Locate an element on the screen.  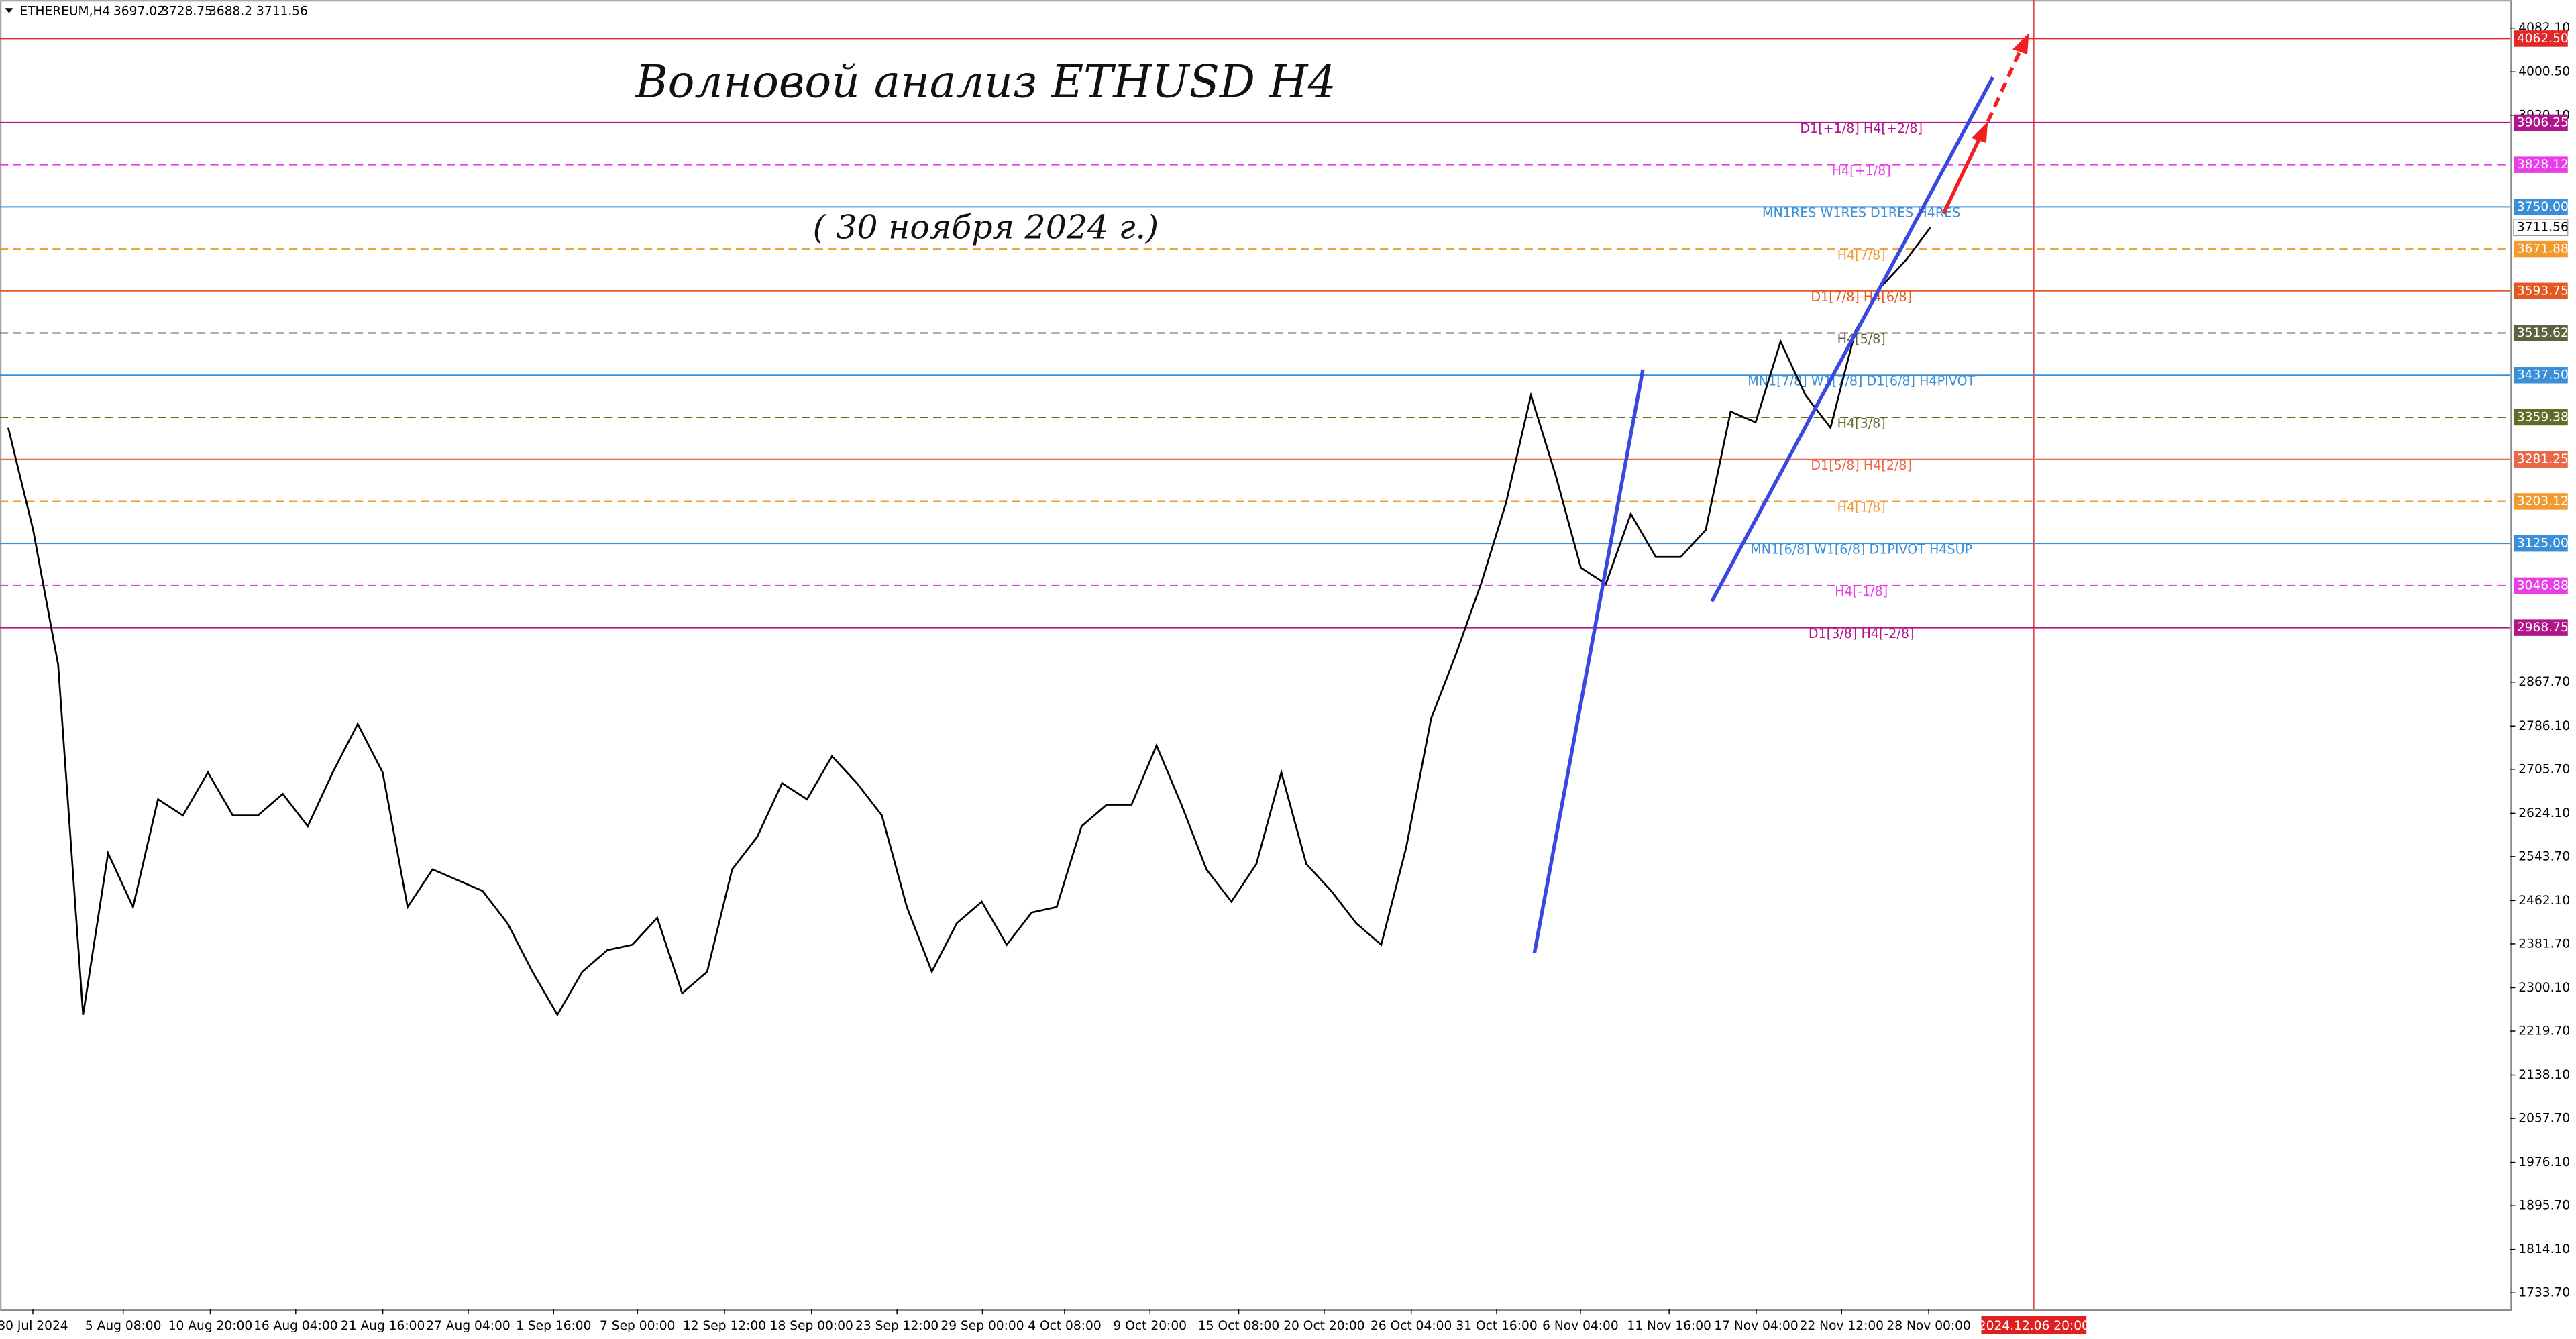
x-tick-label: 11 Nov 16:00 is located at coordinates (1669, 1326).